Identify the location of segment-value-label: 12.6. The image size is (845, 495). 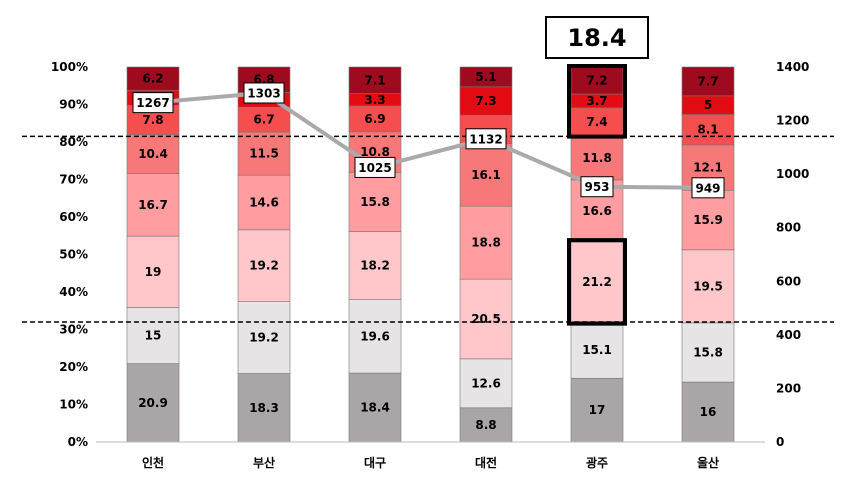
(486, 383).